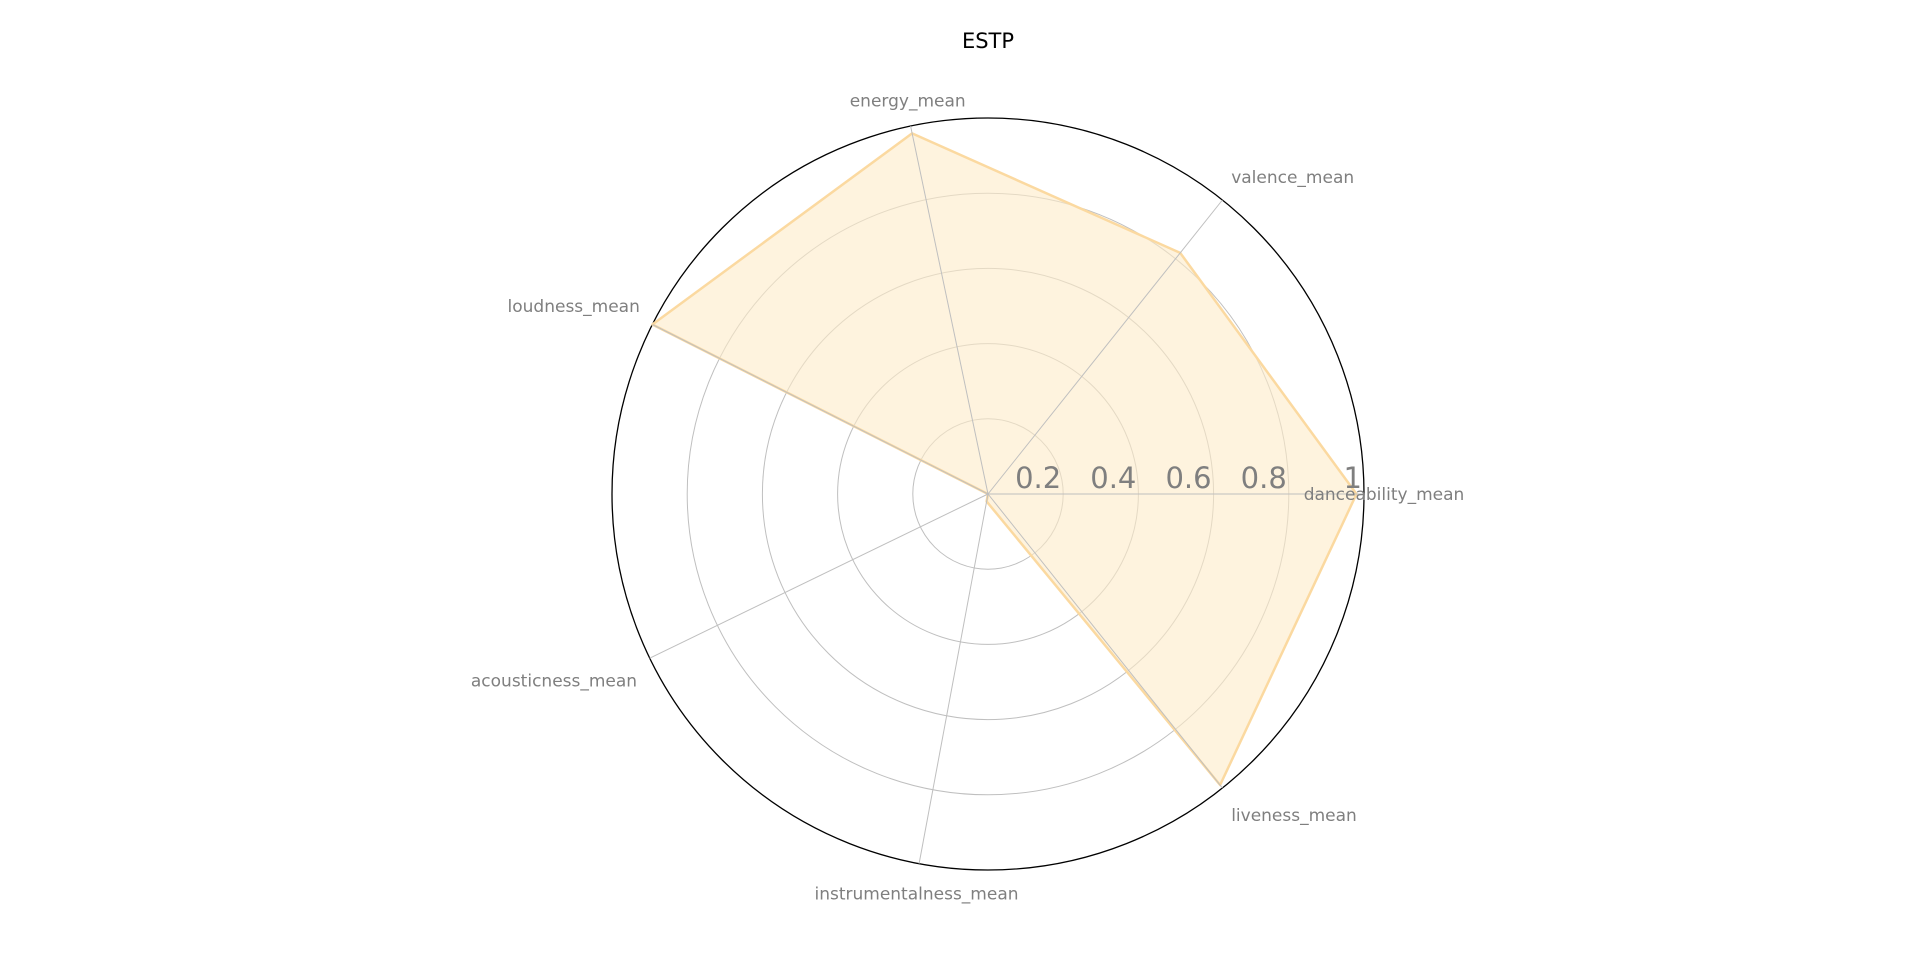  I want to click on radial-tick-label: 0.6, so click(1188, 478).